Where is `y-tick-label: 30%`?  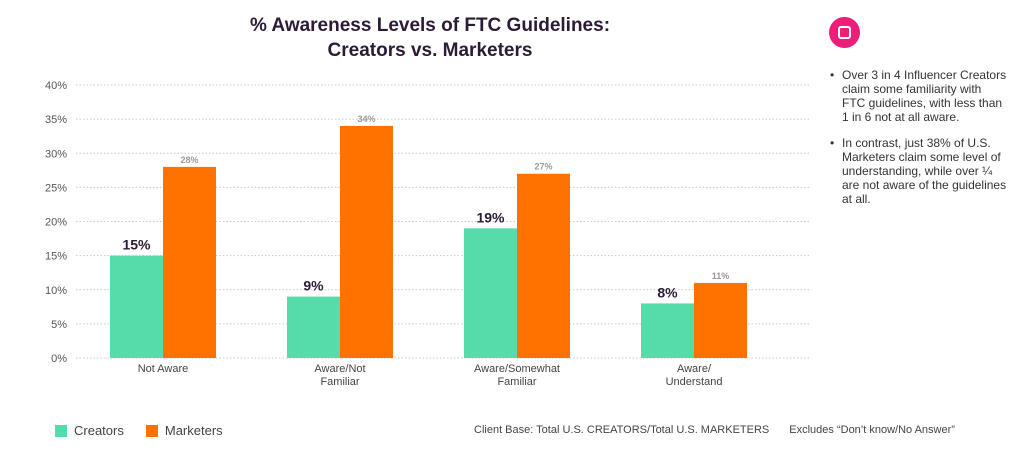
y-tick-label: 30% is located at coordinates (56, 154).